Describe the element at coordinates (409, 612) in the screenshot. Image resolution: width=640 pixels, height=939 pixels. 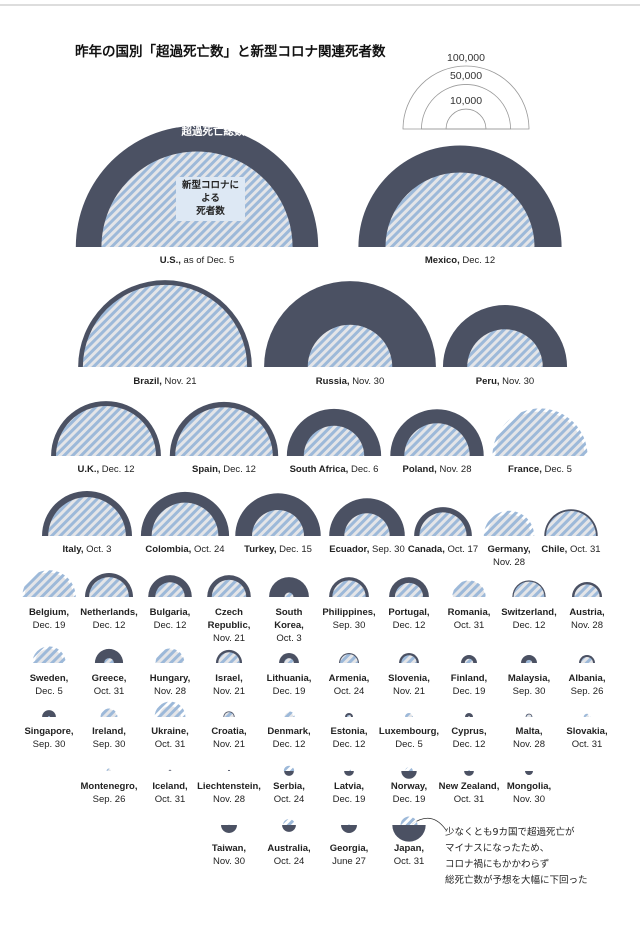
I see `country-name: Portugal,` at that location.